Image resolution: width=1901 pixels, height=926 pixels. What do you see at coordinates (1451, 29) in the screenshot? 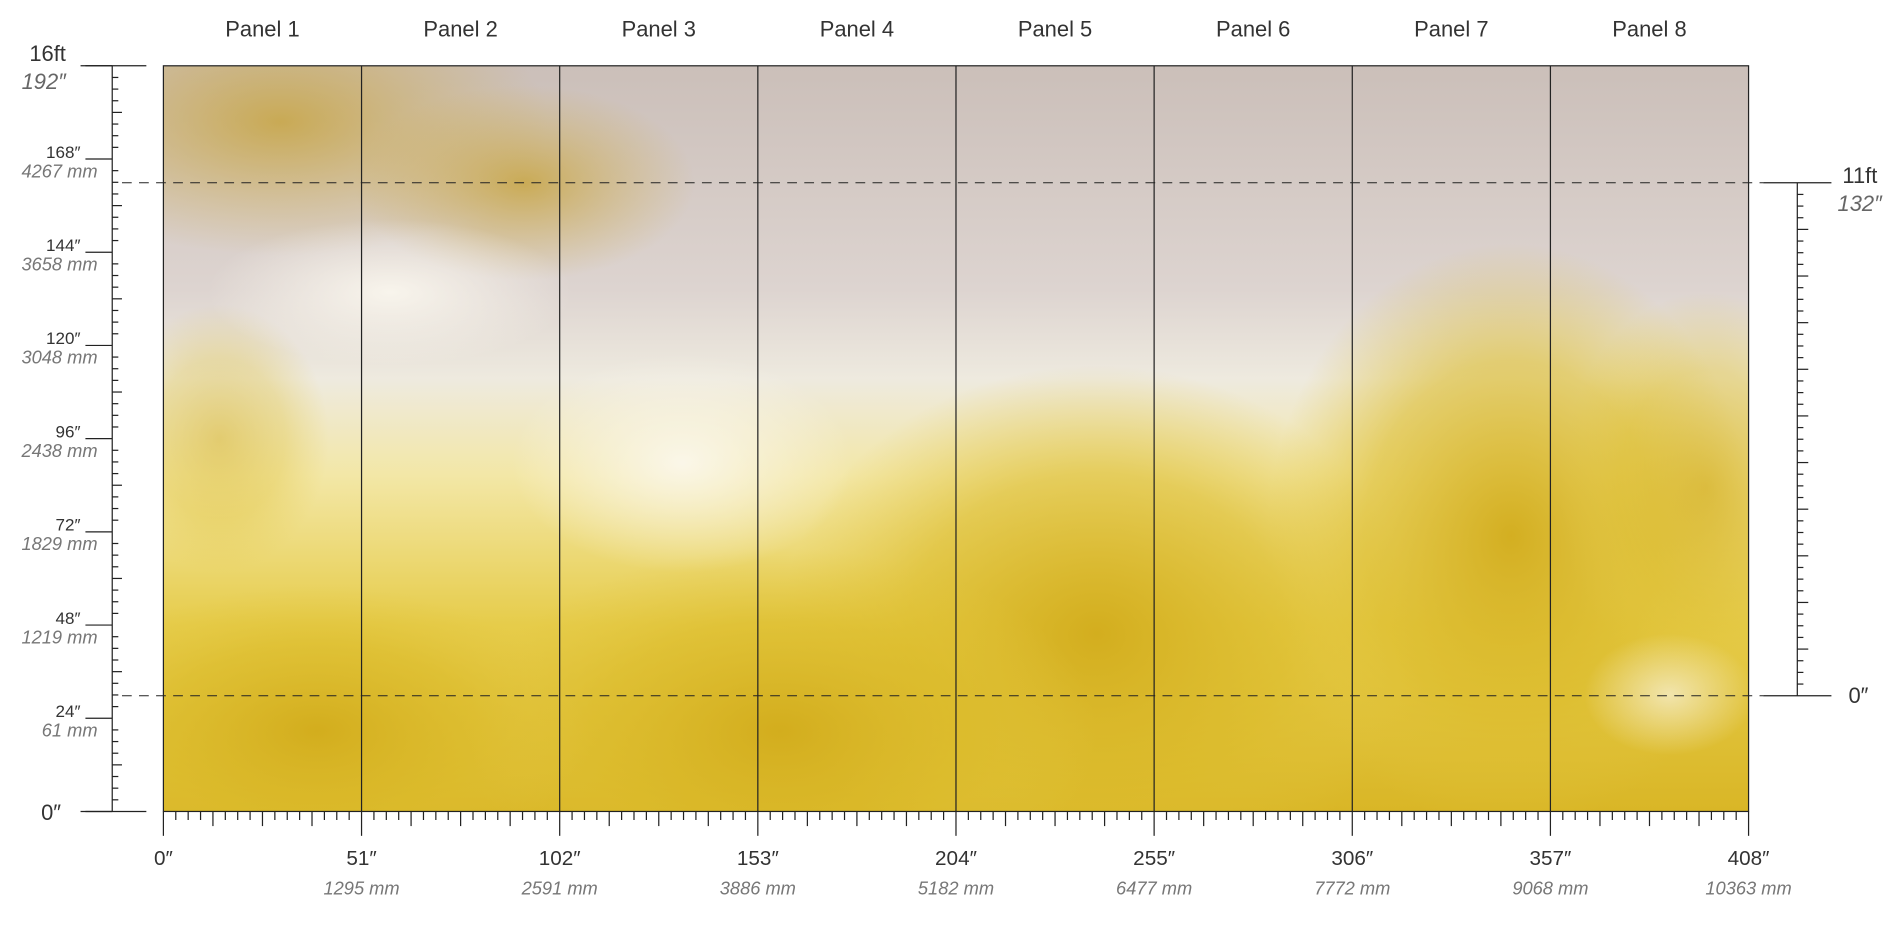
I see `panel-label: Panel 7` at bounding box center [1451, 29].